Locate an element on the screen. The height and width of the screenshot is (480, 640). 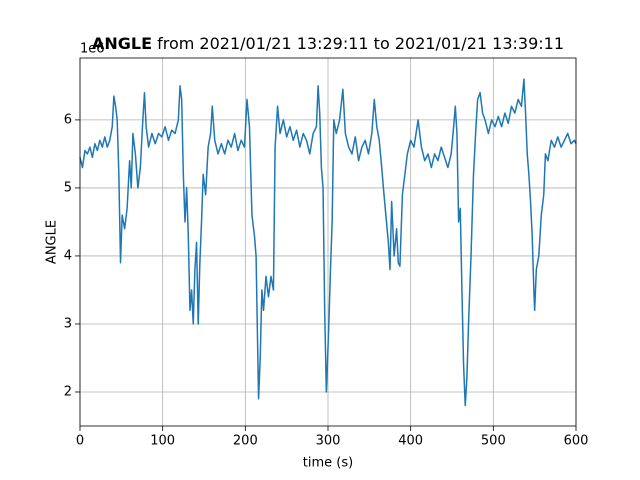
y-axis-label: ANGLE is located at coordinates (52, 242).